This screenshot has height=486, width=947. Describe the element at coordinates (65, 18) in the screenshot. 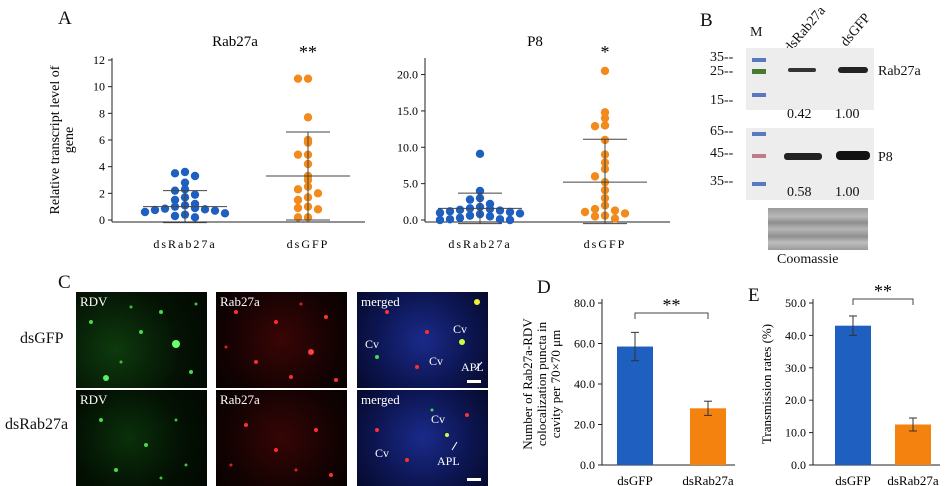

I see `panel-letter-a: A` at that location.